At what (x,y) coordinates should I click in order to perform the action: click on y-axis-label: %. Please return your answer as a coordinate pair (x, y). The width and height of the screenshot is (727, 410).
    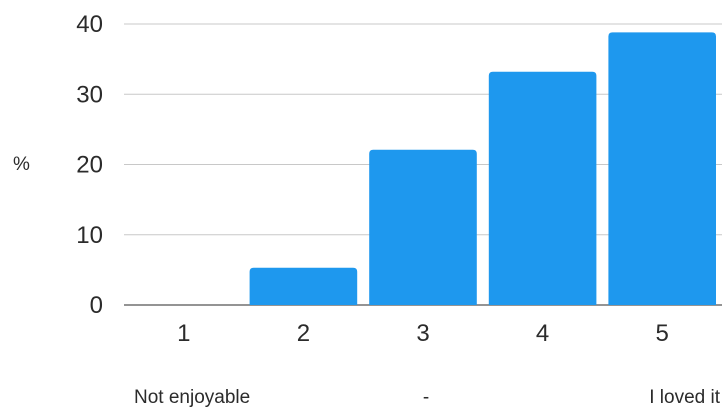
    Looking at the image, I should click on (21, 164).